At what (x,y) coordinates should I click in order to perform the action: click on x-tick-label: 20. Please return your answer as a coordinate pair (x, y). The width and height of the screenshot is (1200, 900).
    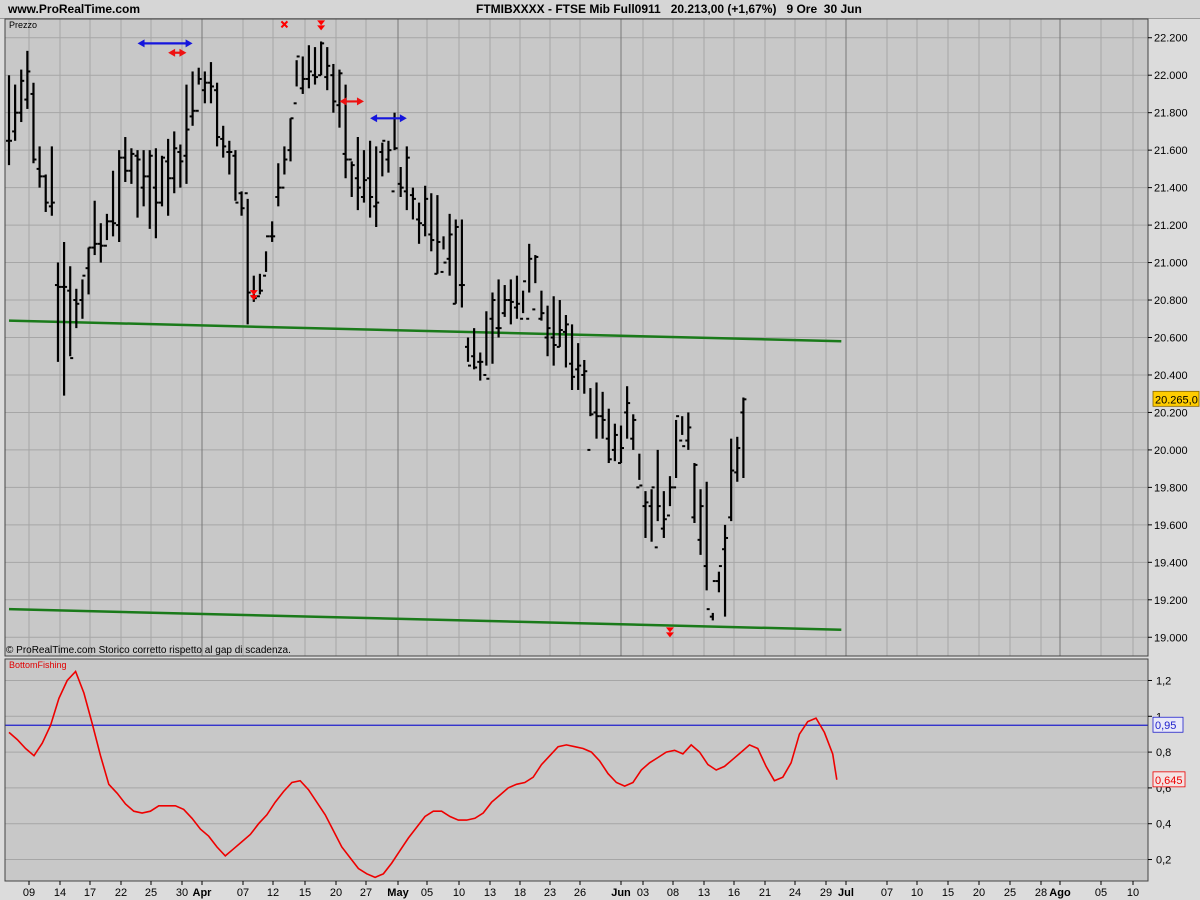
    Looking at the image, I should click on (979, 893).